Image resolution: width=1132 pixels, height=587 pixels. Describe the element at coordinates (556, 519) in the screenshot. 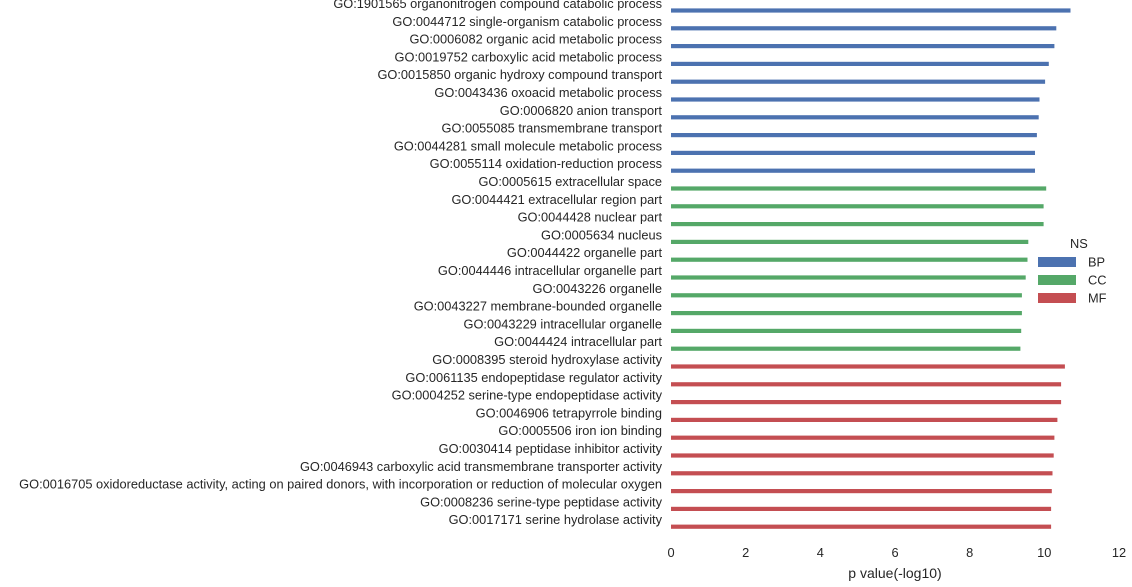

I see `category-label: GO:0017171 serine hydrolase activity` at that location.